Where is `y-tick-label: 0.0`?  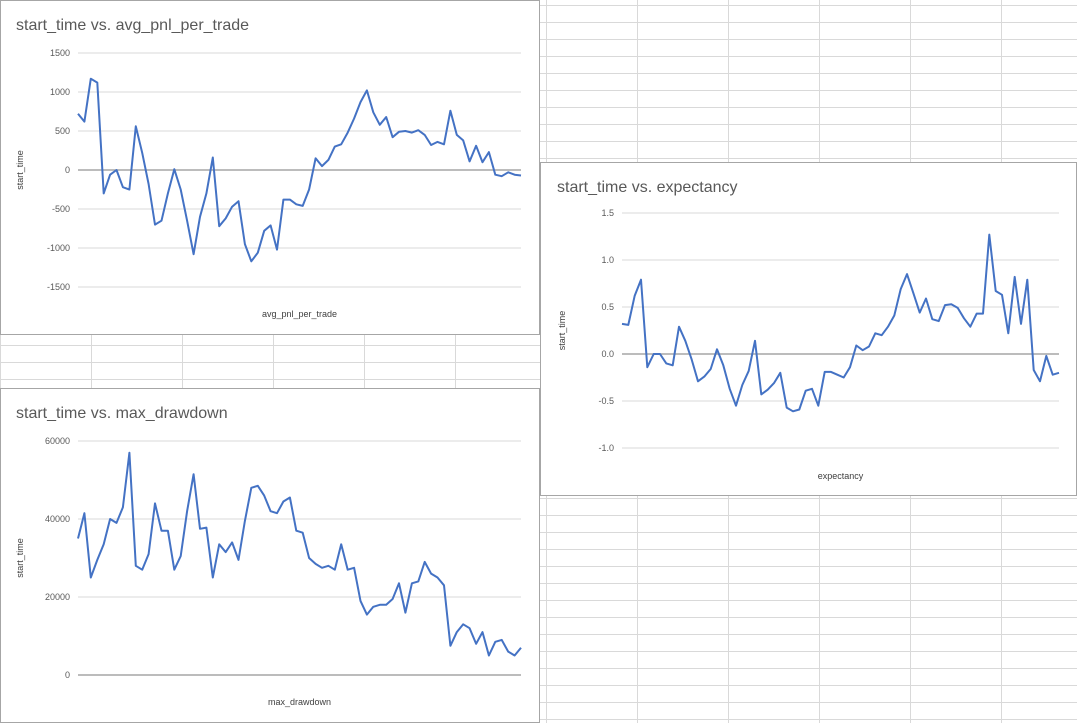 y-tick-label: 0.0 is located at coordinates (607, 354).